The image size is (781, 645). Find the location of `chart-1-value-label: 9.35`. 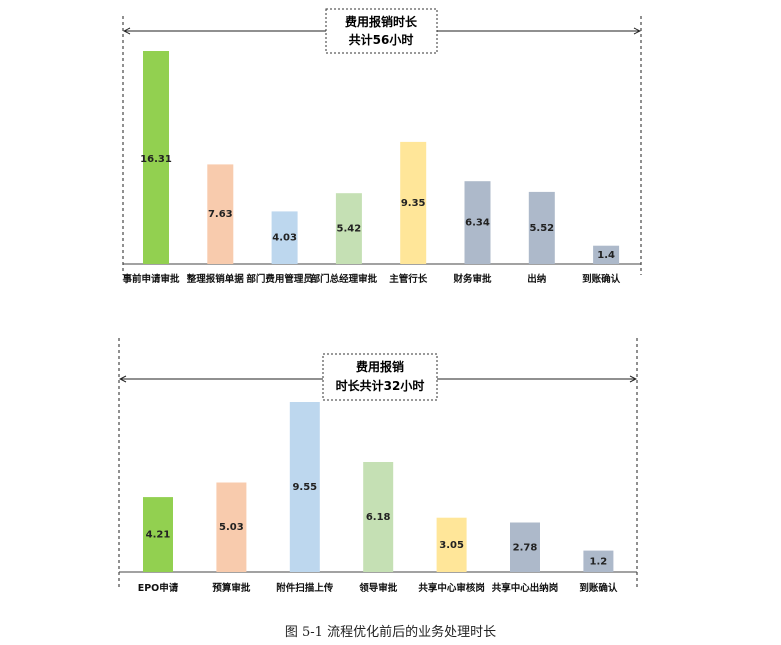

chart-1-value-label: 9.35 is located at coordinates (413, 203).